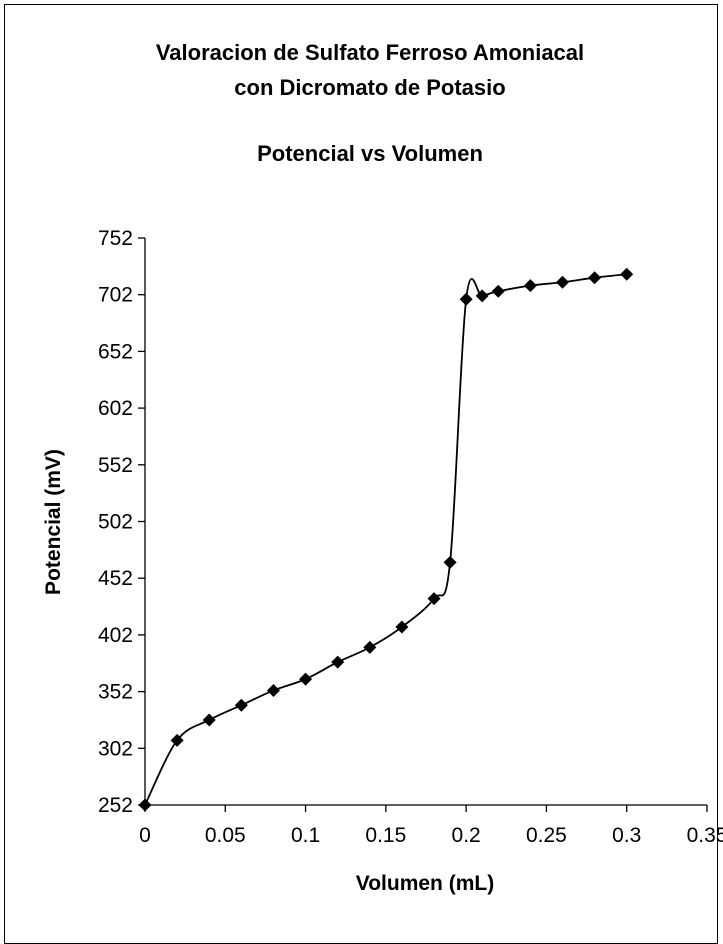 The height and width of the screenshot is (944, 723). Describe the element at coordinates (369, 87) in the screenshot. I see `chart-title-line-2: con Dicromato de Potasio` at that location.